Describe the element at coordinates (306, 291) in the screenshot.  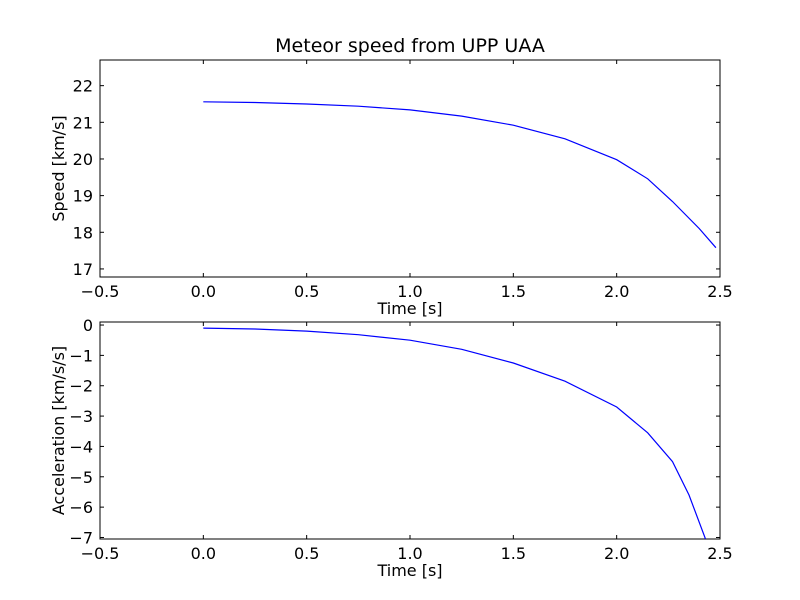
I see `speed-xtick-label: 0.5` at that location.